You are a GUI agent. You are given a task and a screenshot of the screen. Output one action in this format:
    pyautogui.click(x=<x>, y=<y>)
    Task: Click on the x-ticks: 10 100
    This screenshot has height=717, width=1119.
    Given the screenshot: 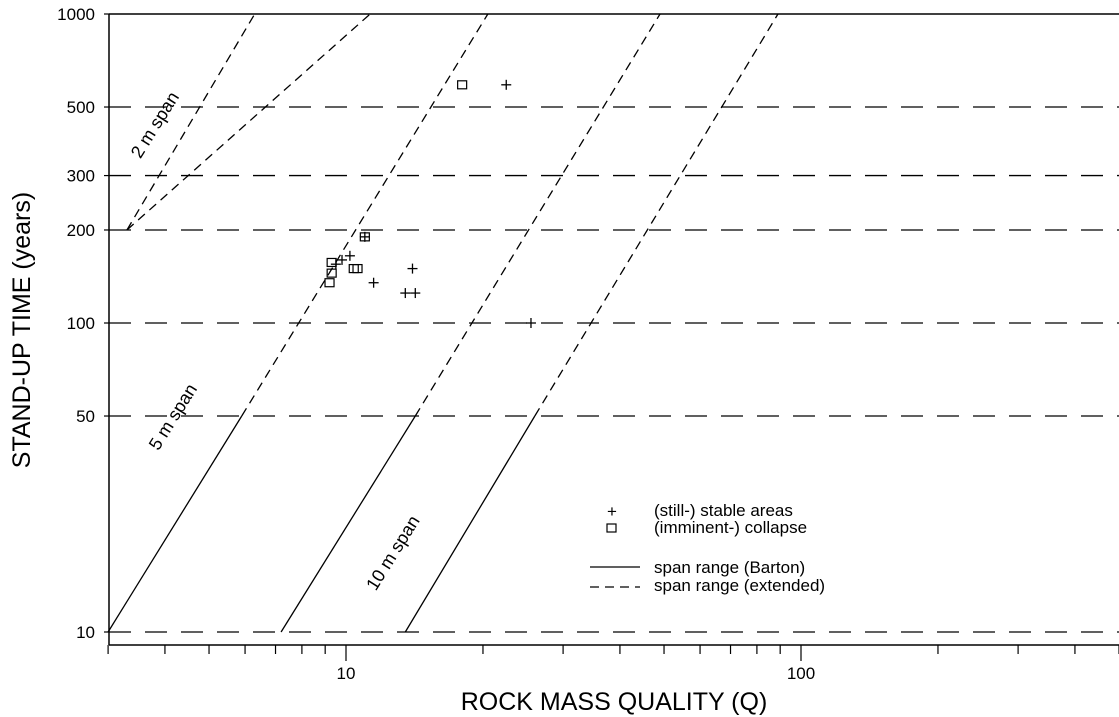 What is the action you would take?
    pyautogui.click(x=613, y=664)
    